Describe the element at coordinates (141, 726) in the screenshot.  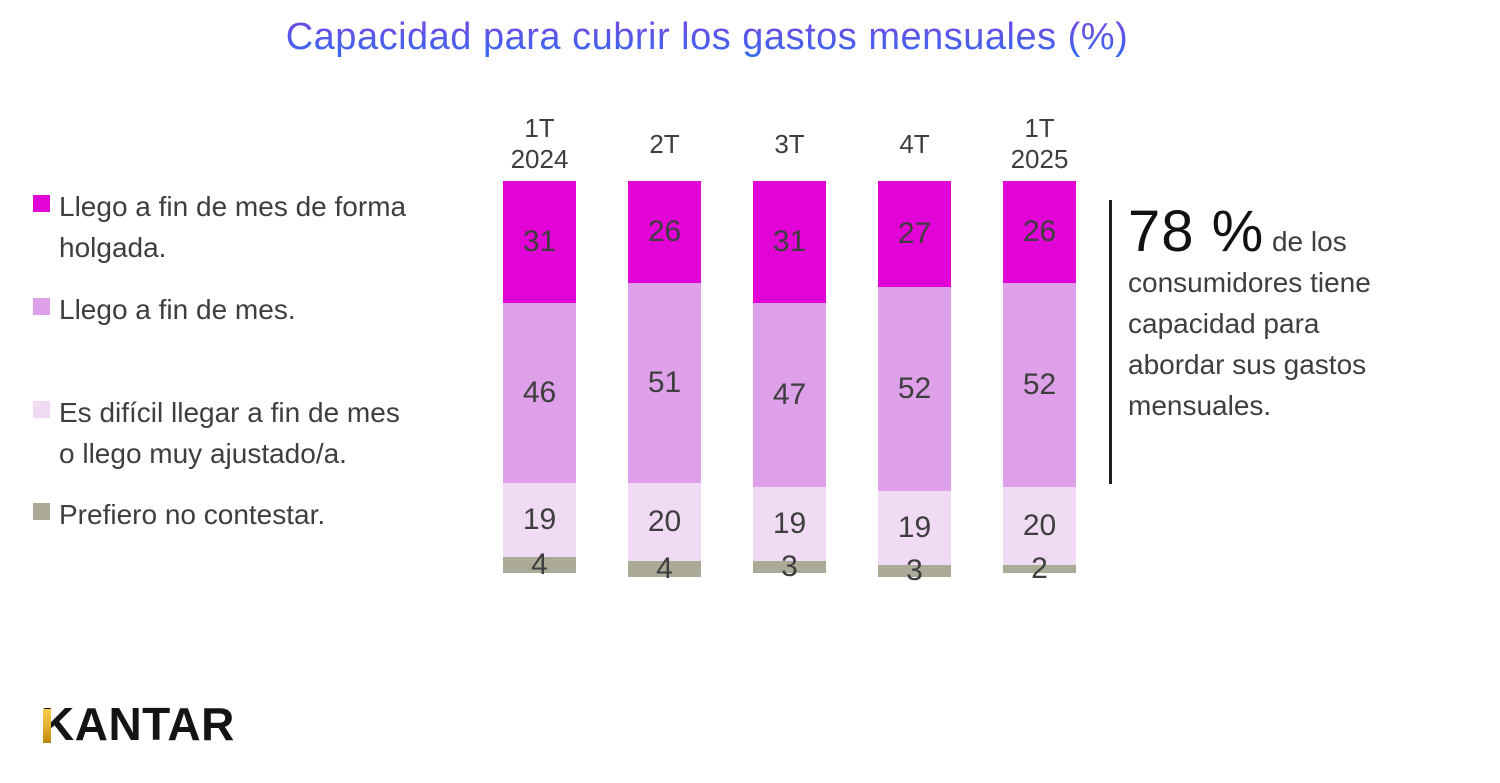
I see `kantar-logo: KANTAR` at that location.